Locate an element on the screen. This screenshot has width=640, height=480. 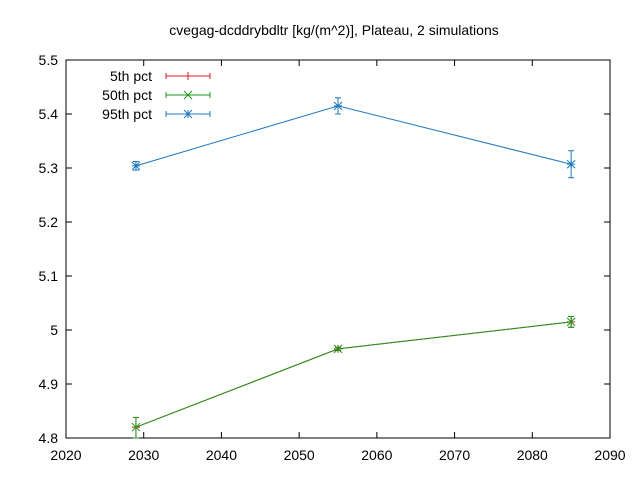
x-tick-label: 2070 is located at coordinates (454, 455).